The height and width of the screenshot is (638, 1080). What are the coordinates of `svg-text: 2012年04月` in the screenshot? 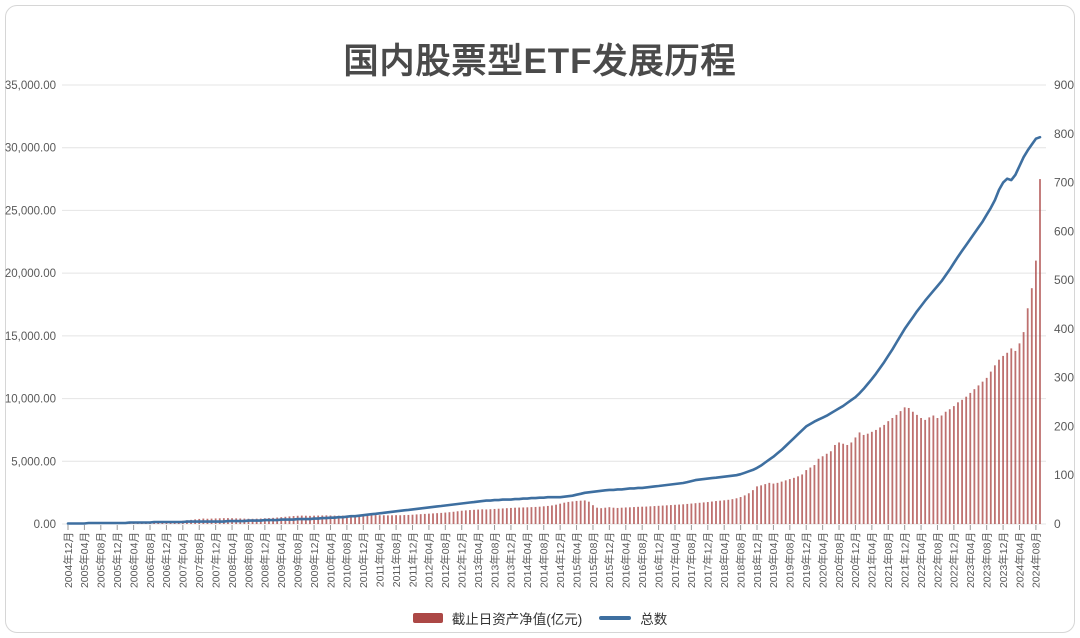 It's located at (429, 560).